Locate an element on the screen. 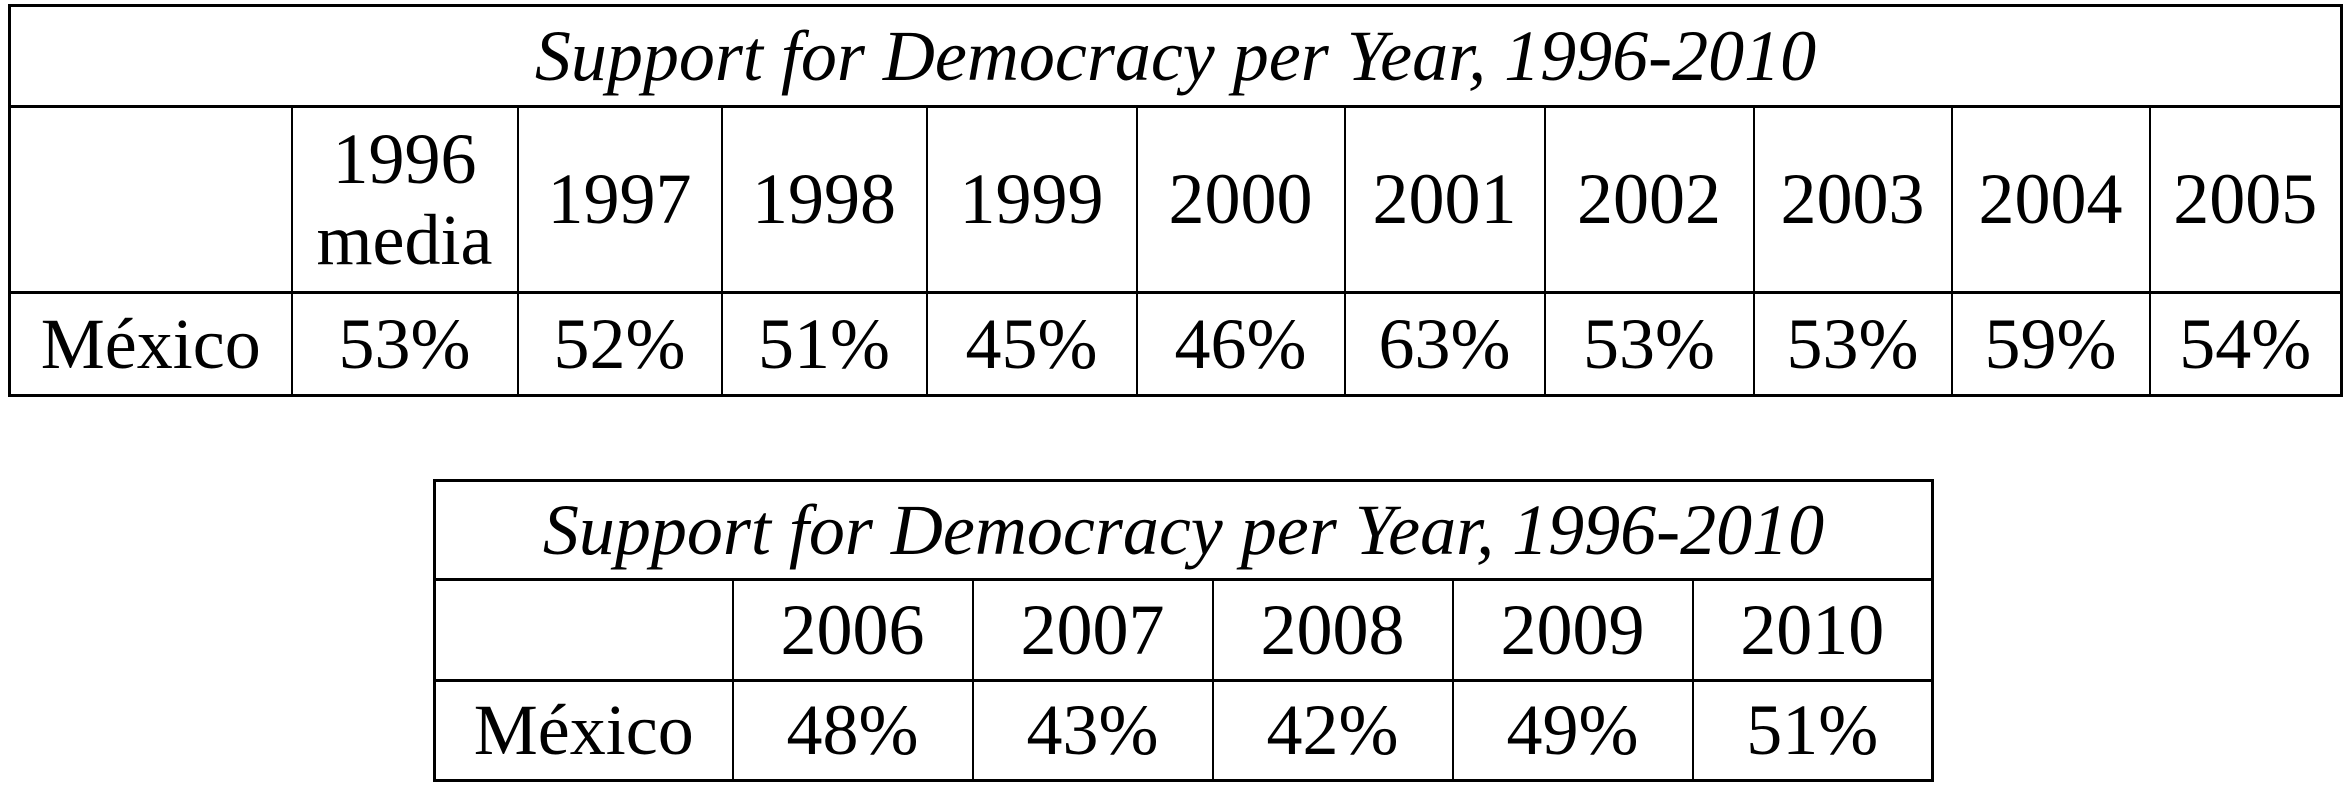 The image size is (2344, 792). year-header-cell: 1997 is located at coordinates (619, 199).